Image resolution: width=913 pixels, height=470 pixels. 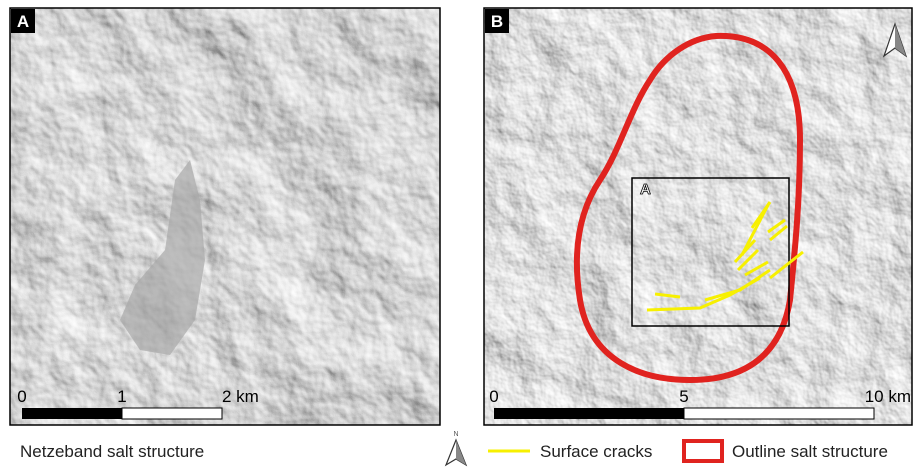 What do you see at coordinates (683, 396) in the screenshot?
I see `scale-label: 5` at bounding box center [683, 396].